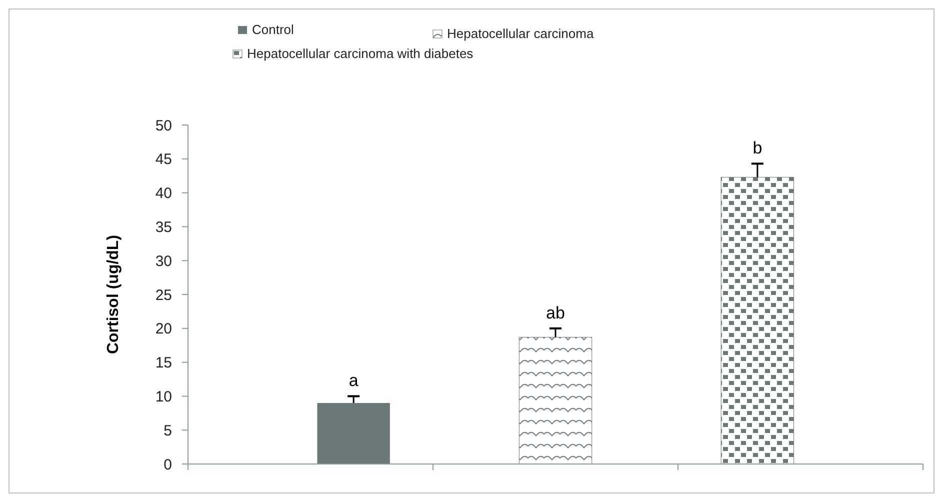  What do you see at coordinates (163, 329) in the screenshot?
I see `y-tick-label: 20` at bounding box center [163, 329].